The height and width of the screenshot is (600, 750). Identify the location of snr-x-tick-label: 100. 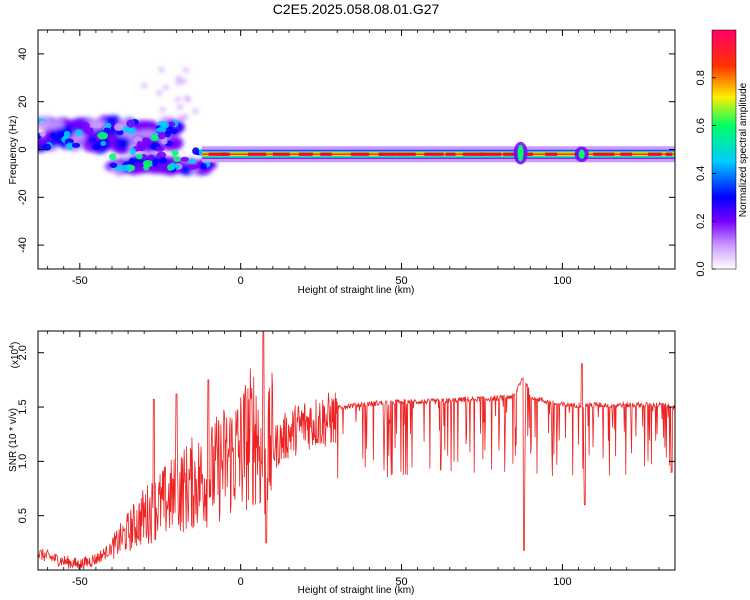
(562, 582).